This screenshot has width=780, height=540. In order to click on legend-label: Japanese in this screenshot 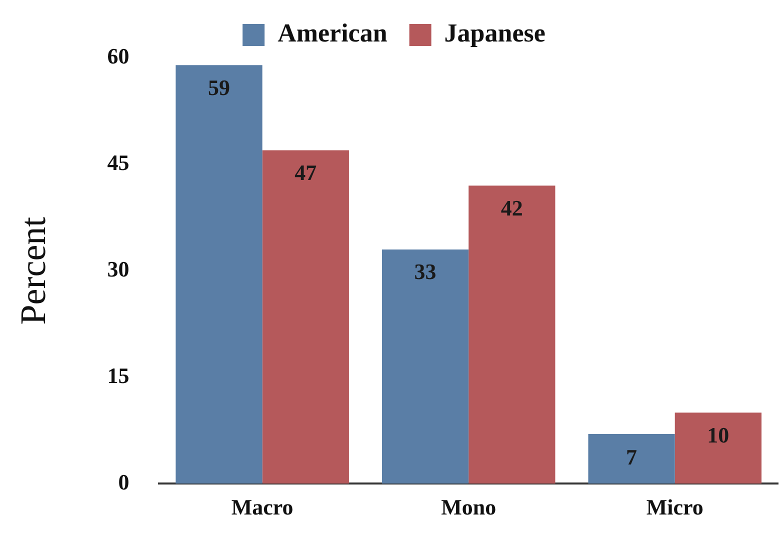, I will do `click(495, 33)`.